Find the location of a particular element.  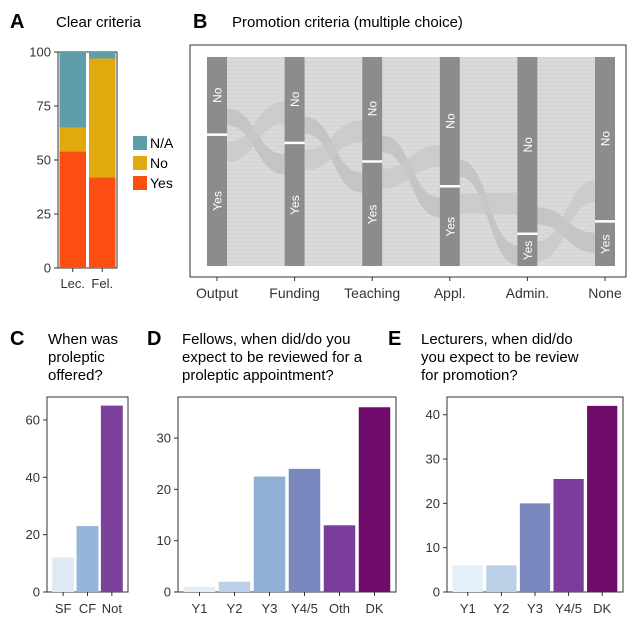

panel-e-xtick-label-y3: Y3 is located at coordinates (535, 608).